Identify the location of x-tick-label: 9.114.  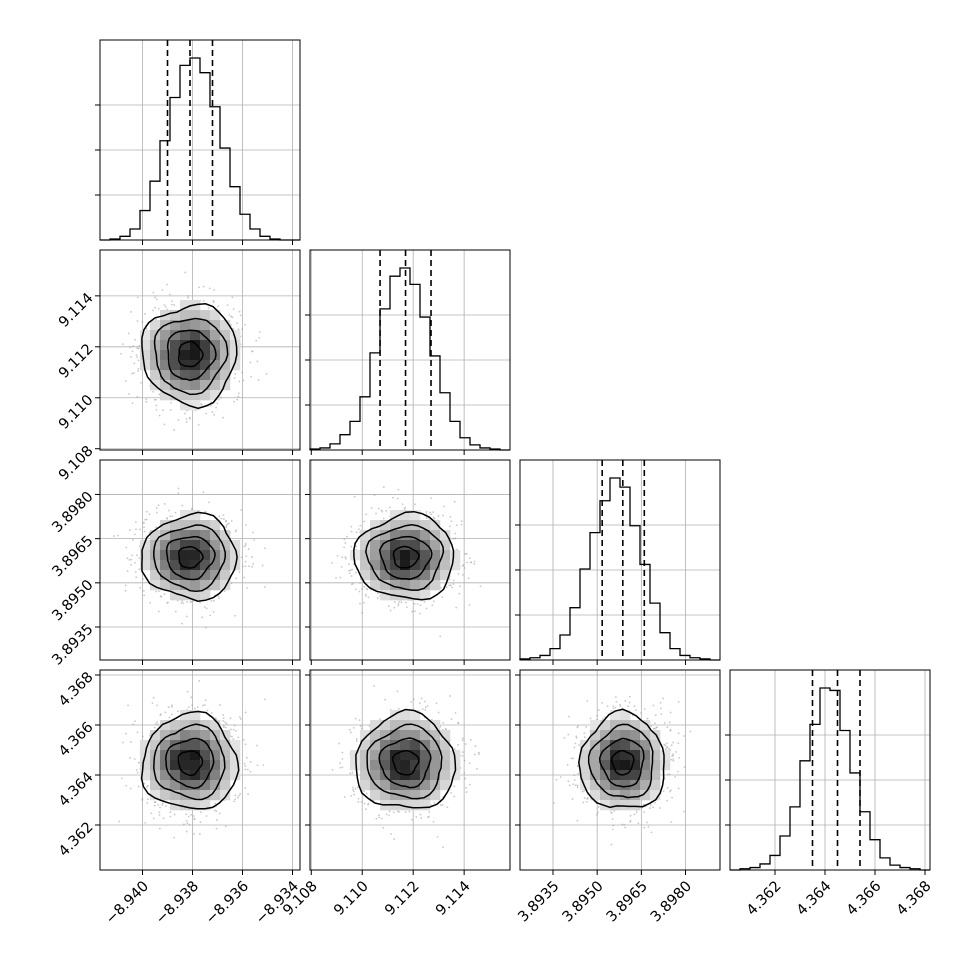
(453, 898).